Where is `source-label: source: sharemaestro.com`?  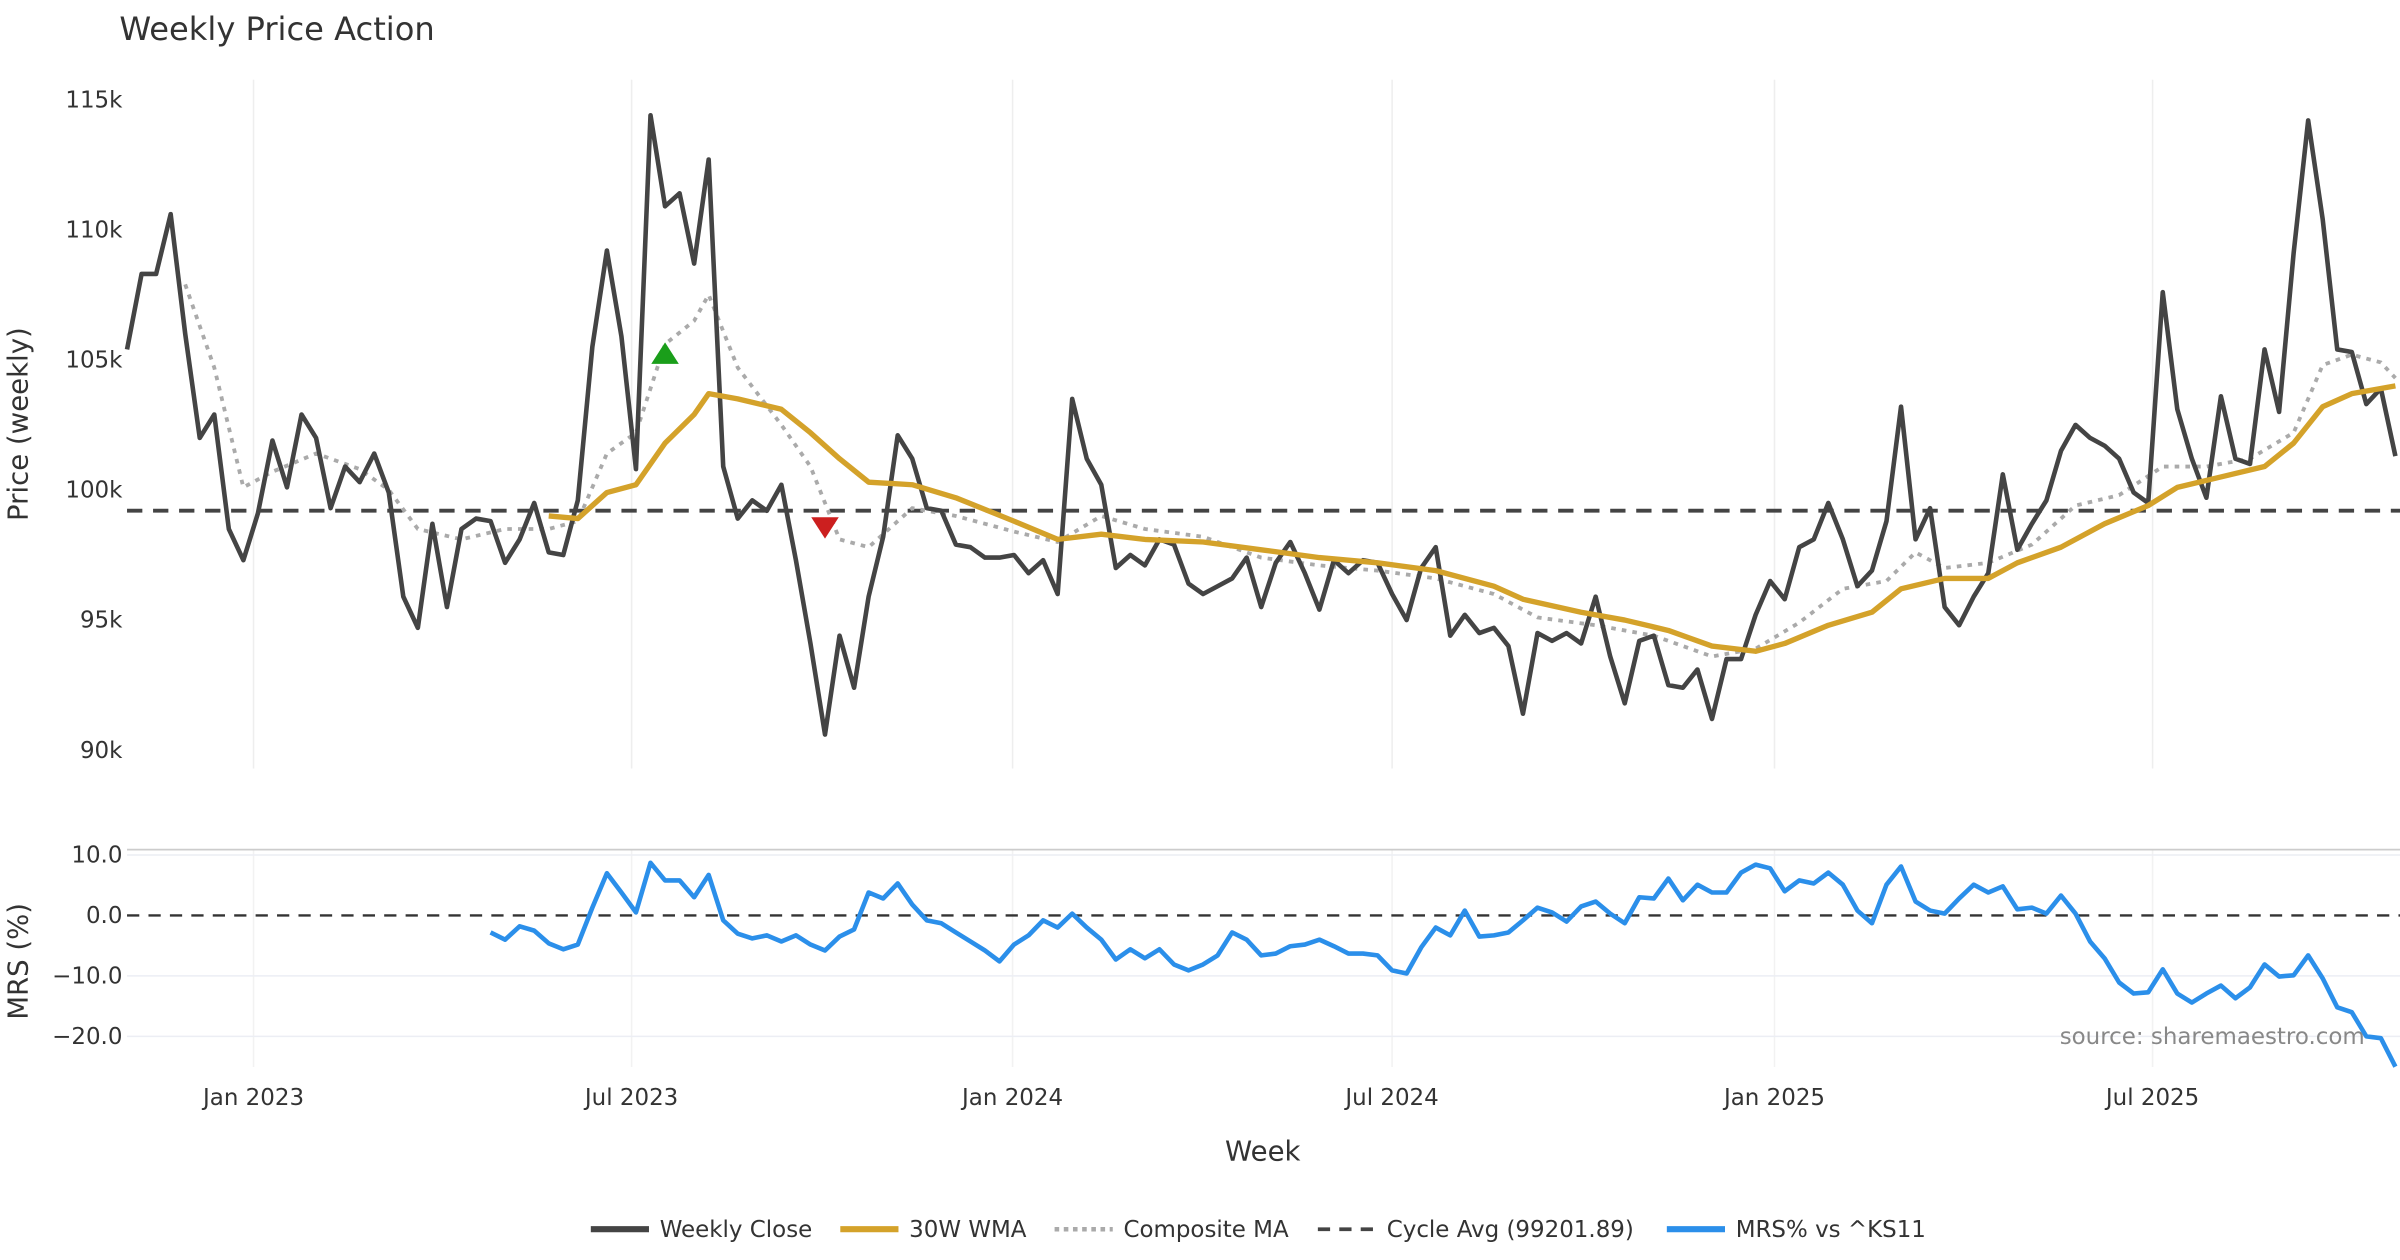
source-label: source: sharemaestro.com is located at coordinates (2212, 1037).